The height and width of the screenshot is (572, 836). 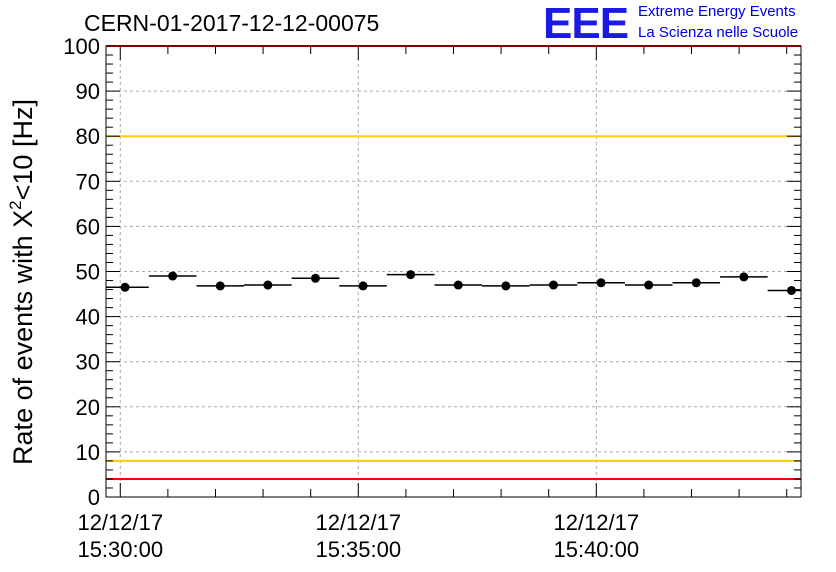 What do you see at coordinates (88, 181) in the screenshot?
I see `y-tick-label: 70` at bounding box center [88, 181].